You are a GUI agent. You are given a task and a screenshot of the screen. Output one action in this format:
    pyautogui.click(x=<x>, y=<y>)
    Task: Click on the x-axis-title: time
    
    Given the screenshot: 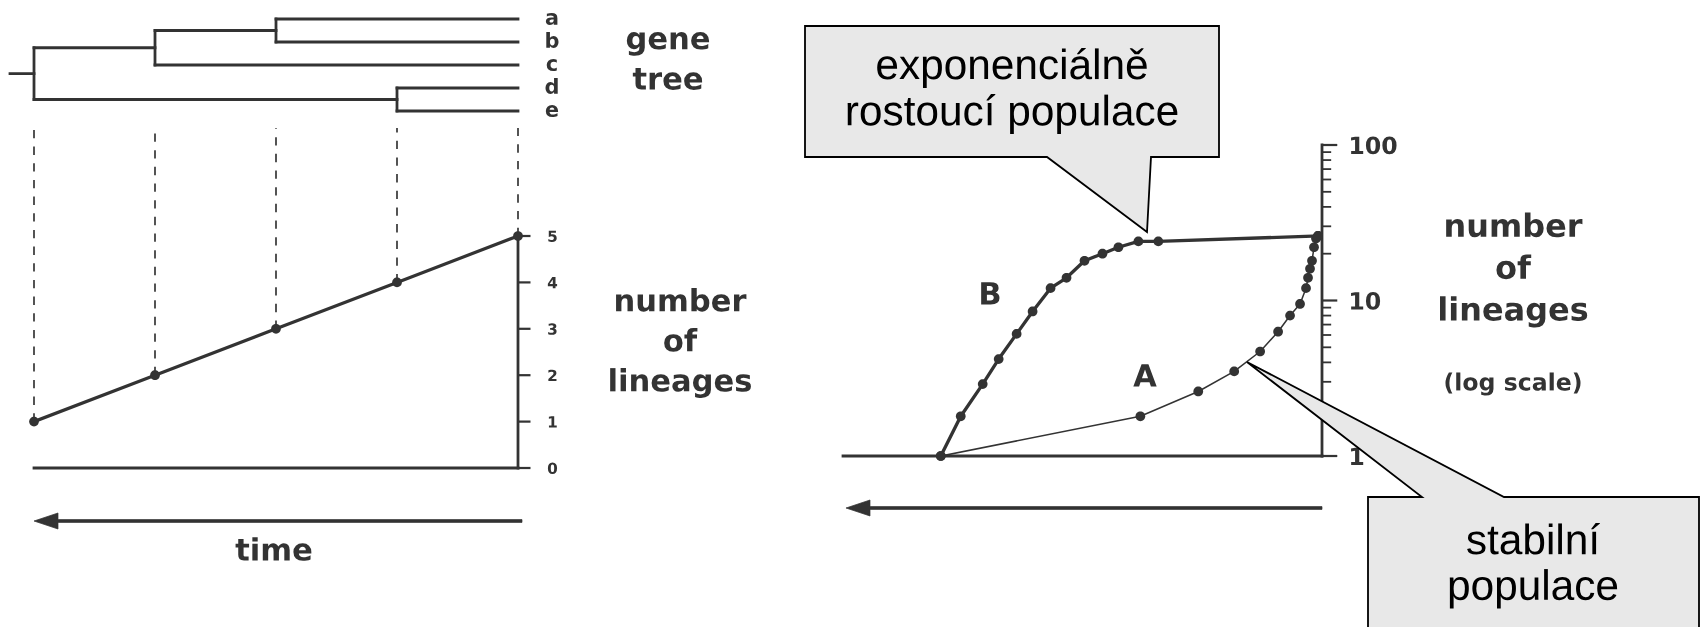 What is the action you would take?
    pyautogui.click(x=273, y=549)
    